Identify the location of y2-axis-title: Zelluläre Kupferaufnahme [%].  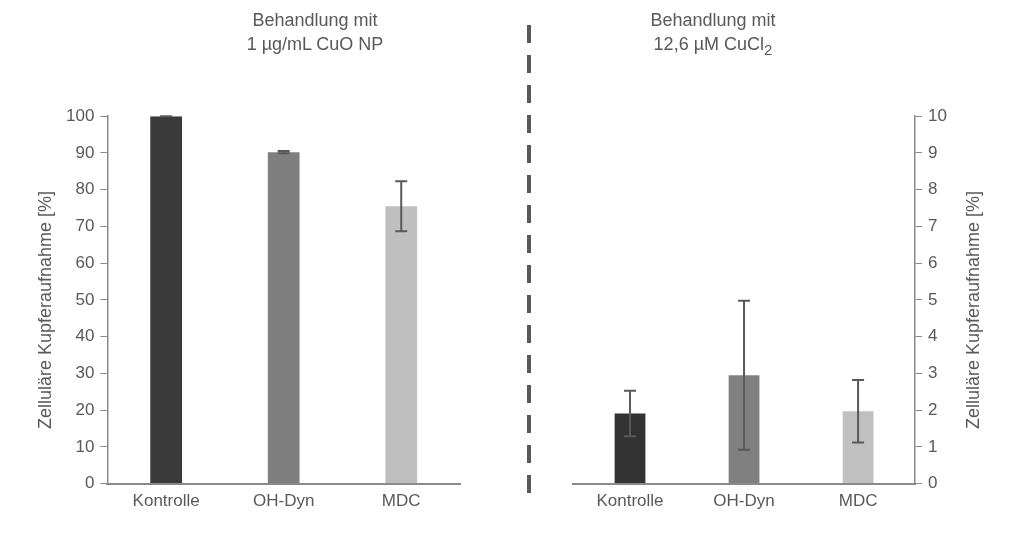
(973, 310).